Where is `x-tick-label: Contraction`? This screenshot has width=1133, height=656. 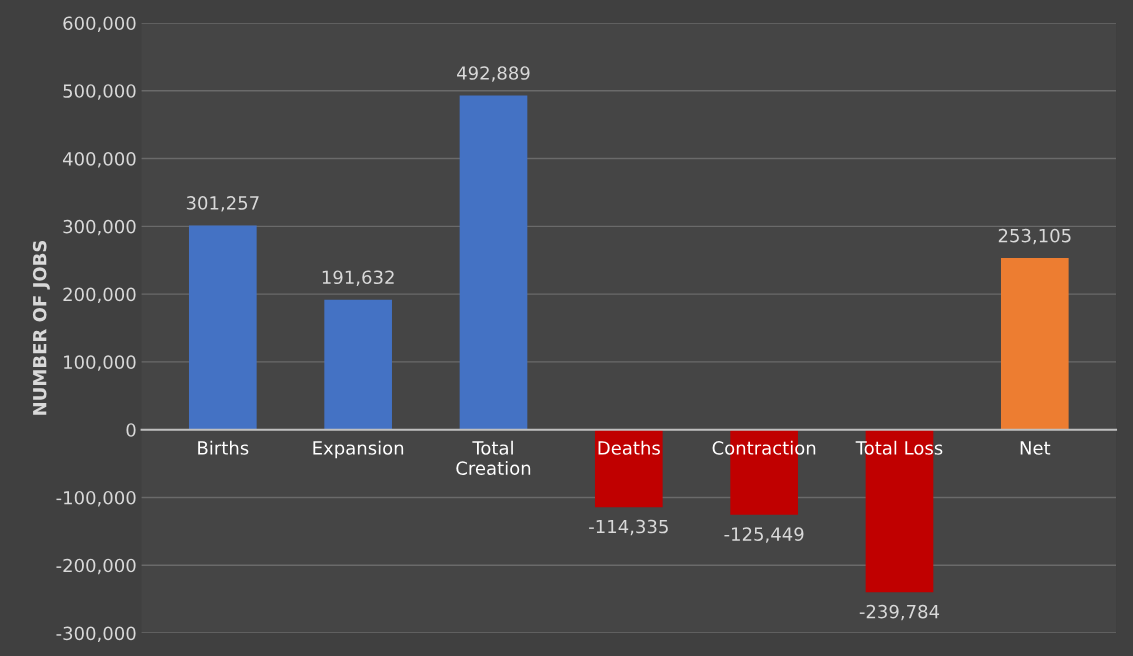 x-tick-label: Contraction is located at coordinates (764, 447).